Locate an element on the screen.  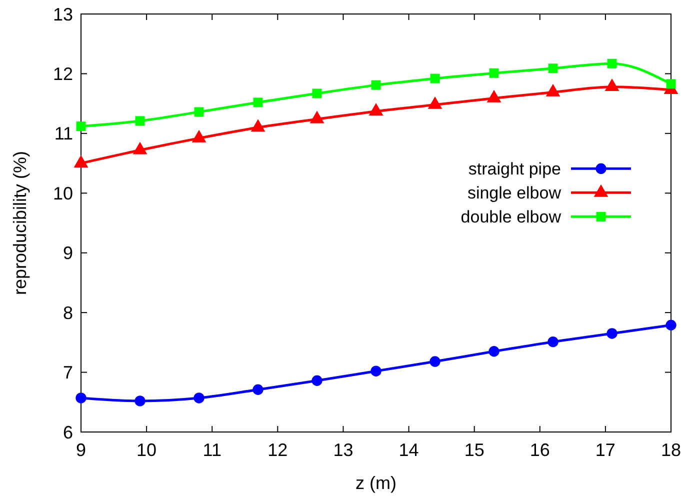
x-tick-label: 11 is located at coordinates (212, 450).